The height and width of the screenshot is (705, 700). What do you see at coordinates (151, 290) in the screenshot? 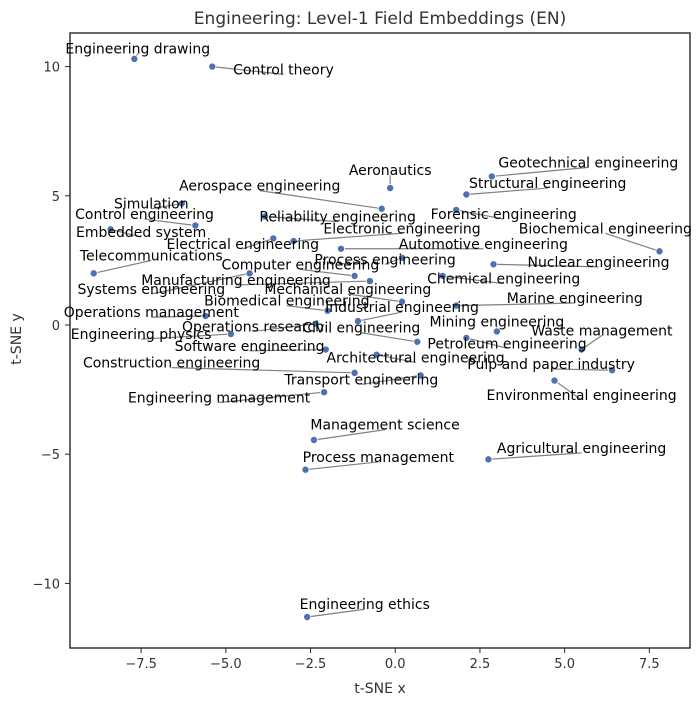
I see `point-label: Systems engineering` at bounding box center [151, 290].